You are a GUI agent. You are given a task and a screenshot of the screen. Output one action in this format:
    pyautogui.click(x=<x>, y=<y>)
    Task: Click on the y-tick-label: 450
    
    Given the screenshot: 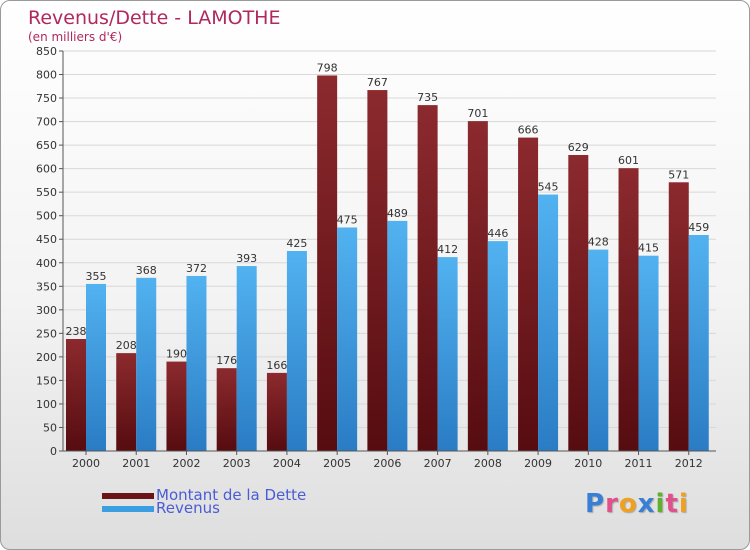 What is the action you would take?
    pyautogui.click(x=46, y=239)
    